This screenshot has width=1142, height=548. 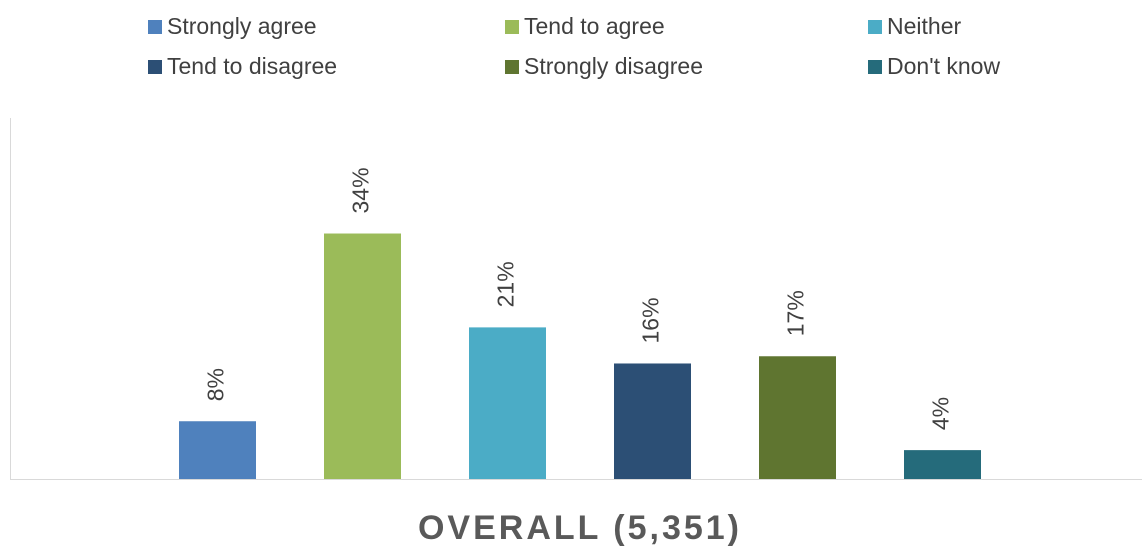 What do you see at coordinates (796, 313) in the screenshot?
I see `value-label: 17%` at bounding box center [796, 313].